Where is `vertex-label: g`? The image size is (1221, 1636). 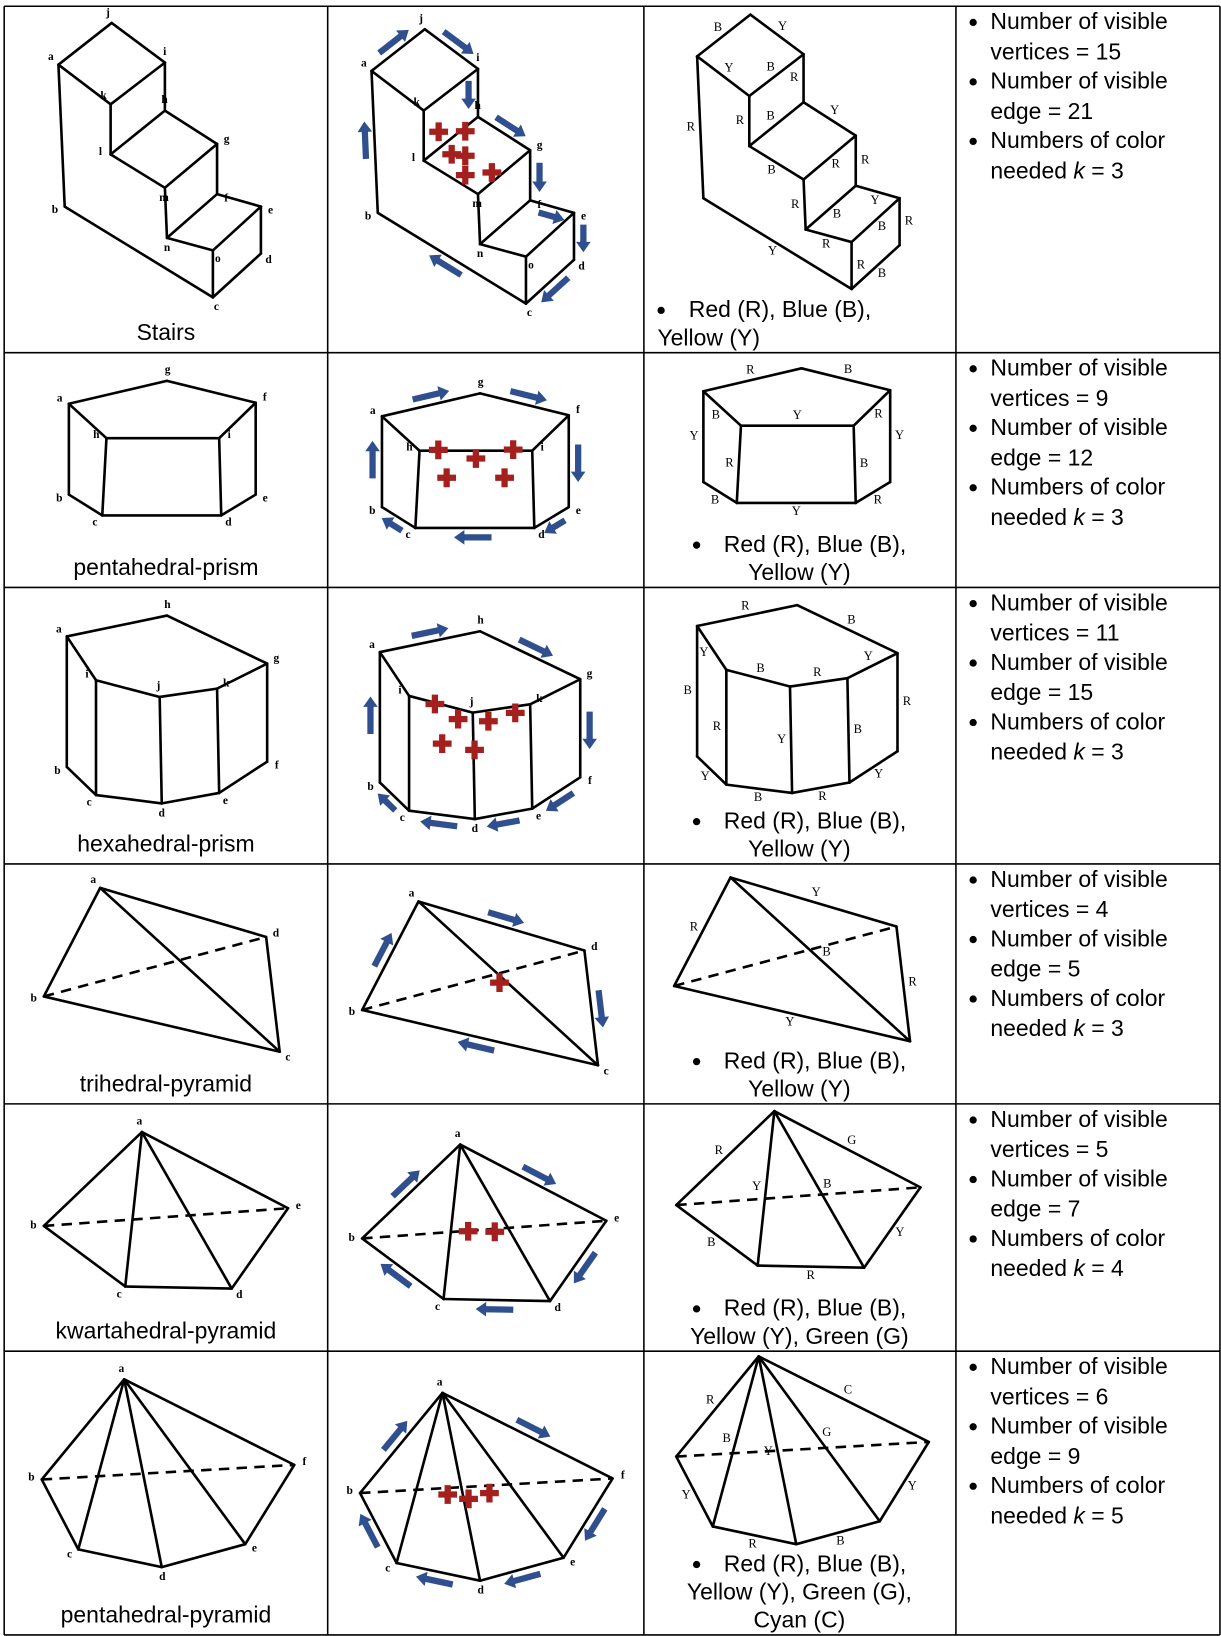
vertex-label: g is located at coordinates (540, 146).